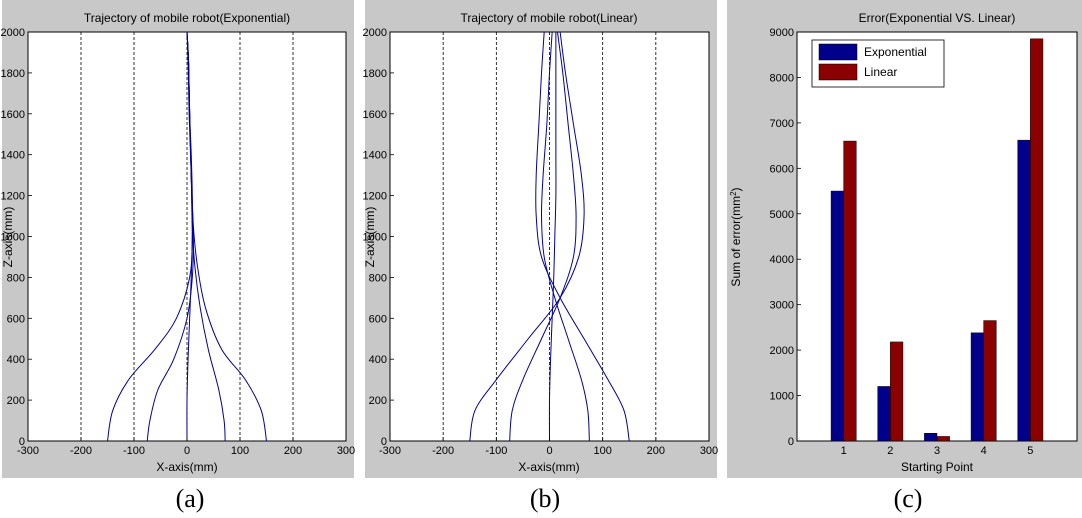  What do you see at coordinates (785, 237) in the screenshot?
I see `y-ticks: 0 1000 2000 3000 4000 5000 6000 7000 8000 9000` at bounding box center [785, 237].